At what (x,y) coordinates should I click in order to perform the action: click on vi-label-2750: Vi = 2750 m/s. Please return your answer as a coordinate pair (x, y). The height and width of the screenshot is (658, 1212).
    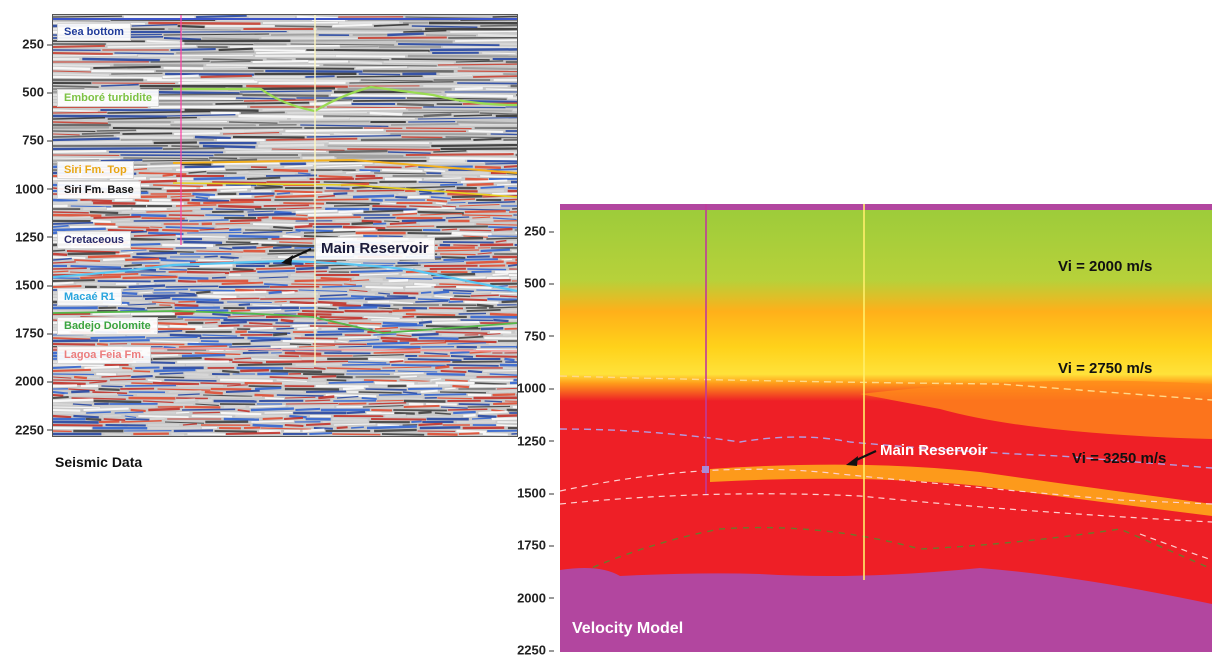
    Looking at the image, I should click on (1105, 368).